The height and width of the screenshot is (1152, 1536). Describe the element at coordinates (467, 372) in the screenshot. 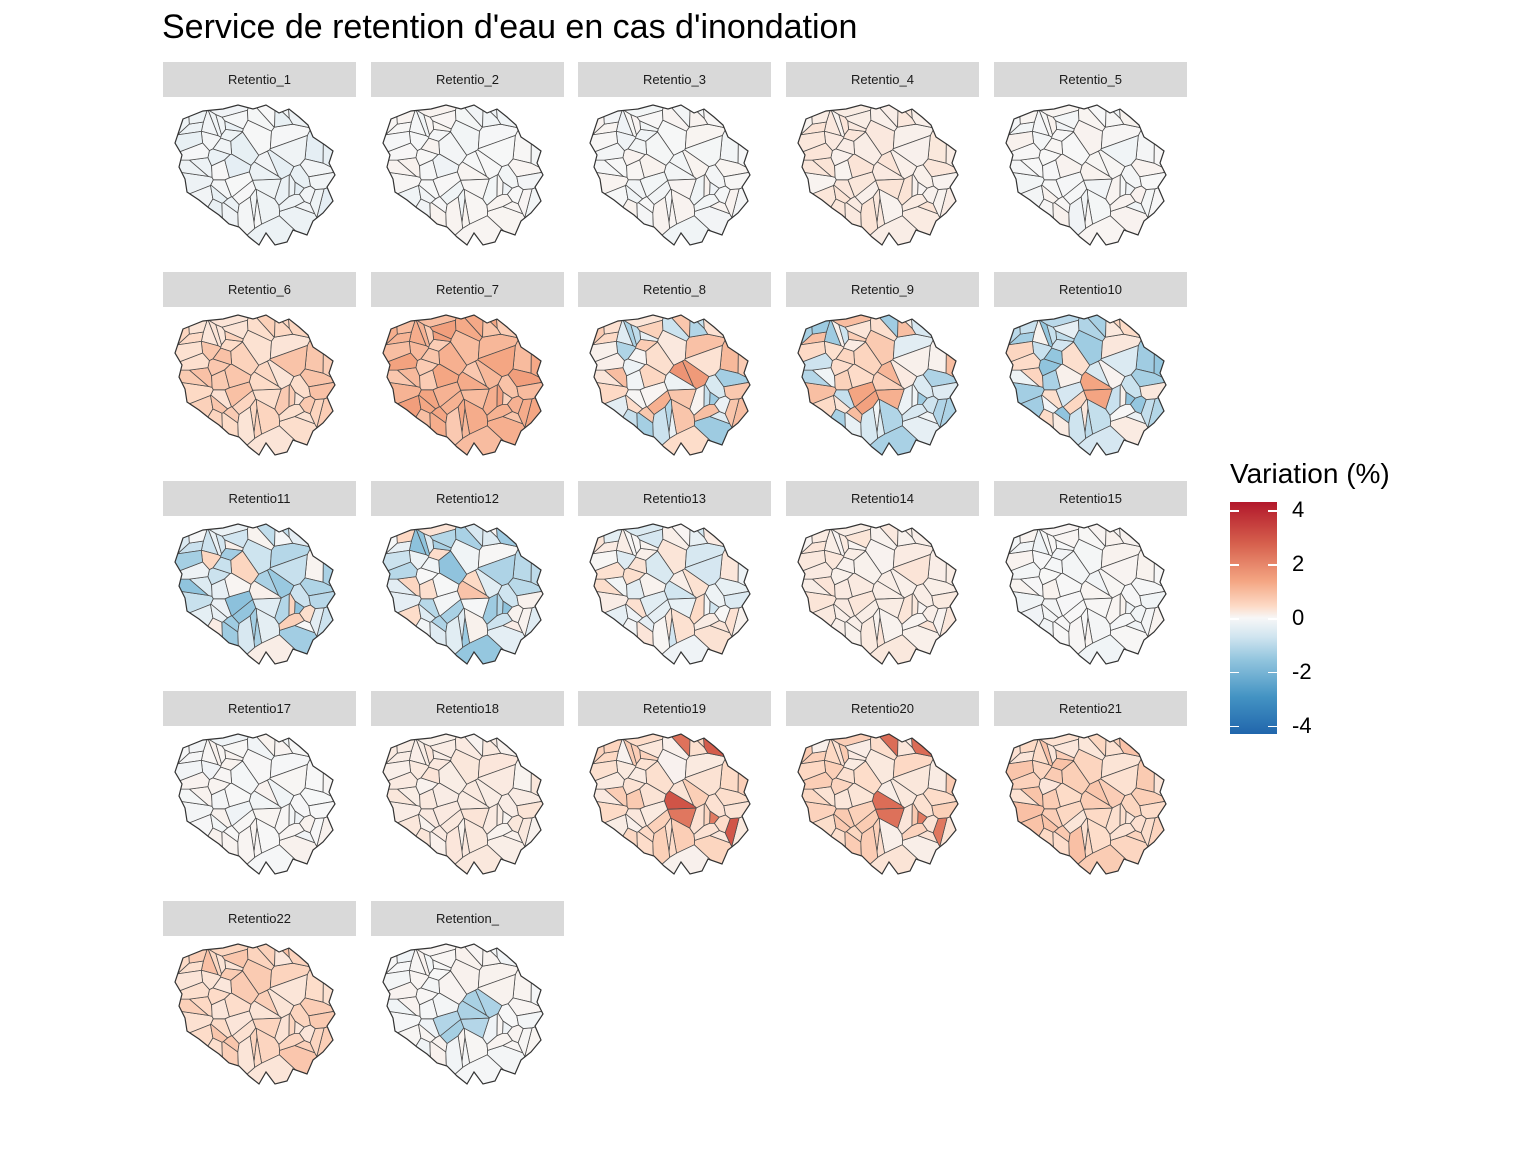

I see `facet-panel: Retentio_7` at that location.